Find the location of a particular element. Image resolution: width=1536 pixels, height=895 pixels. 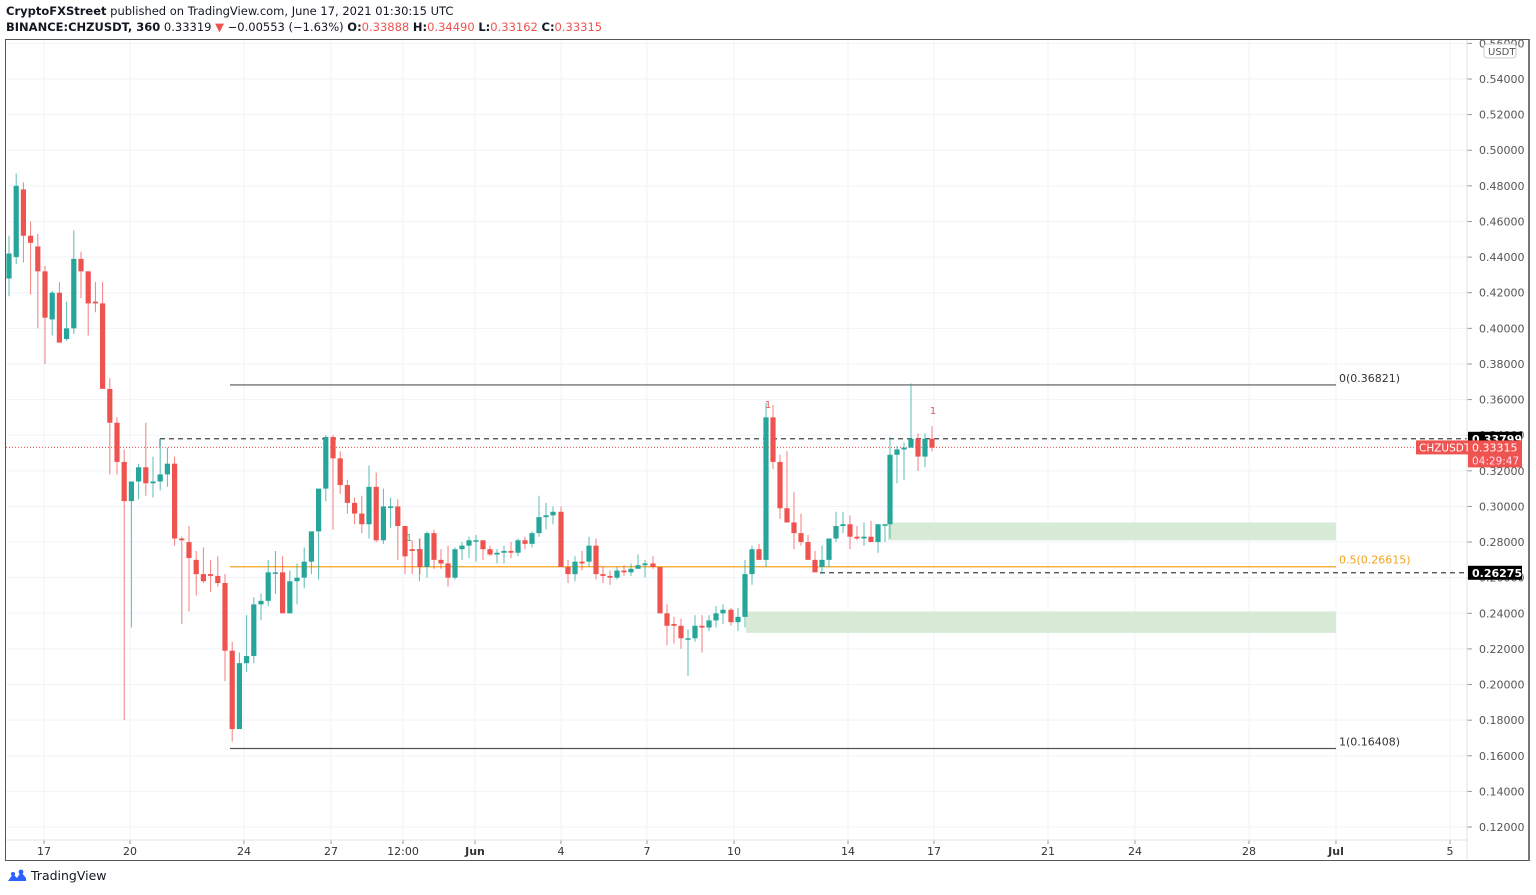

high-value: 0.34490 is located at coordinates (451, 27).